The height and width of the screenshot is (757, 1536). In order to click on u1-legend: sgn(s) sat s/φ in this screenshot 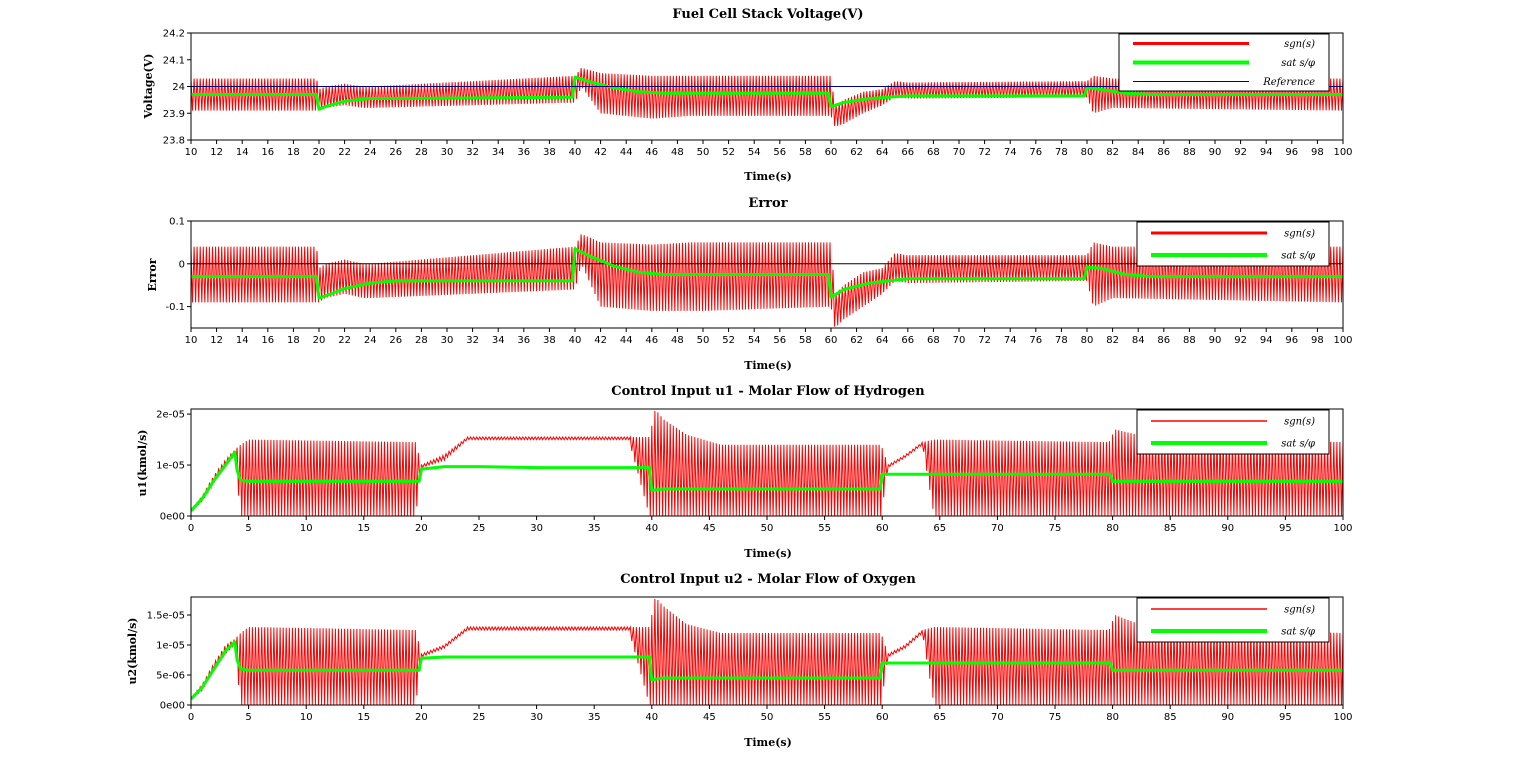, I will do `click(1233, 432)`.